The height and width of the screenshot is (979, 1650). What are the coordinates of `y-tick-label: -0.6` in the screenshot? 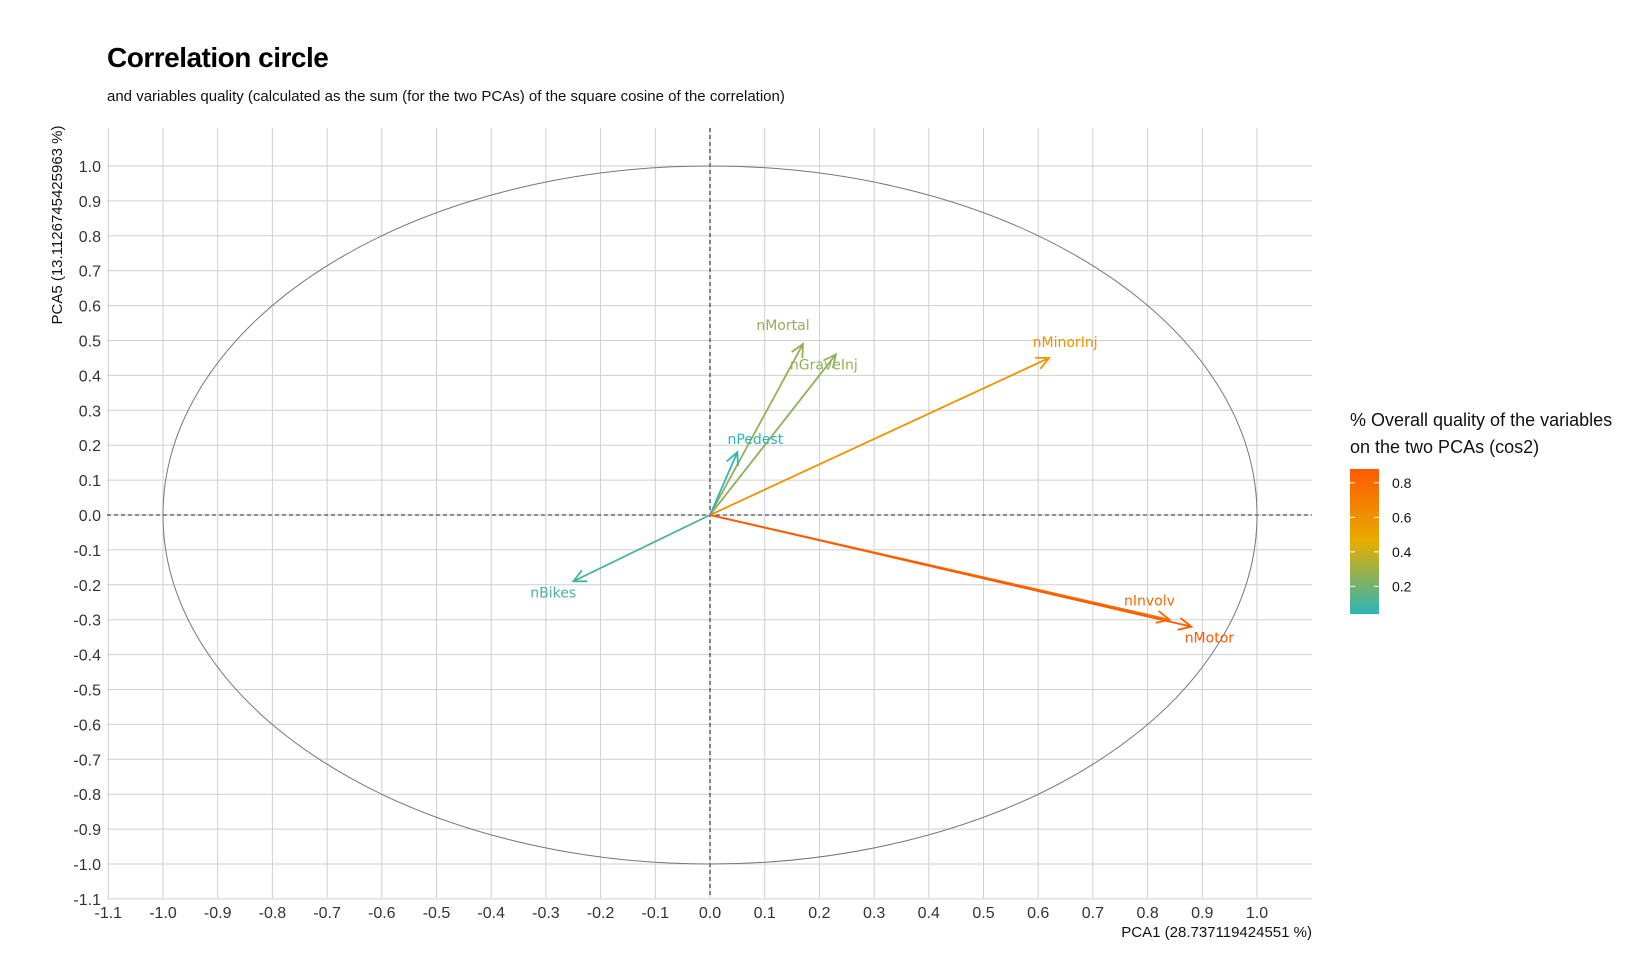 It's located at (87, 725).